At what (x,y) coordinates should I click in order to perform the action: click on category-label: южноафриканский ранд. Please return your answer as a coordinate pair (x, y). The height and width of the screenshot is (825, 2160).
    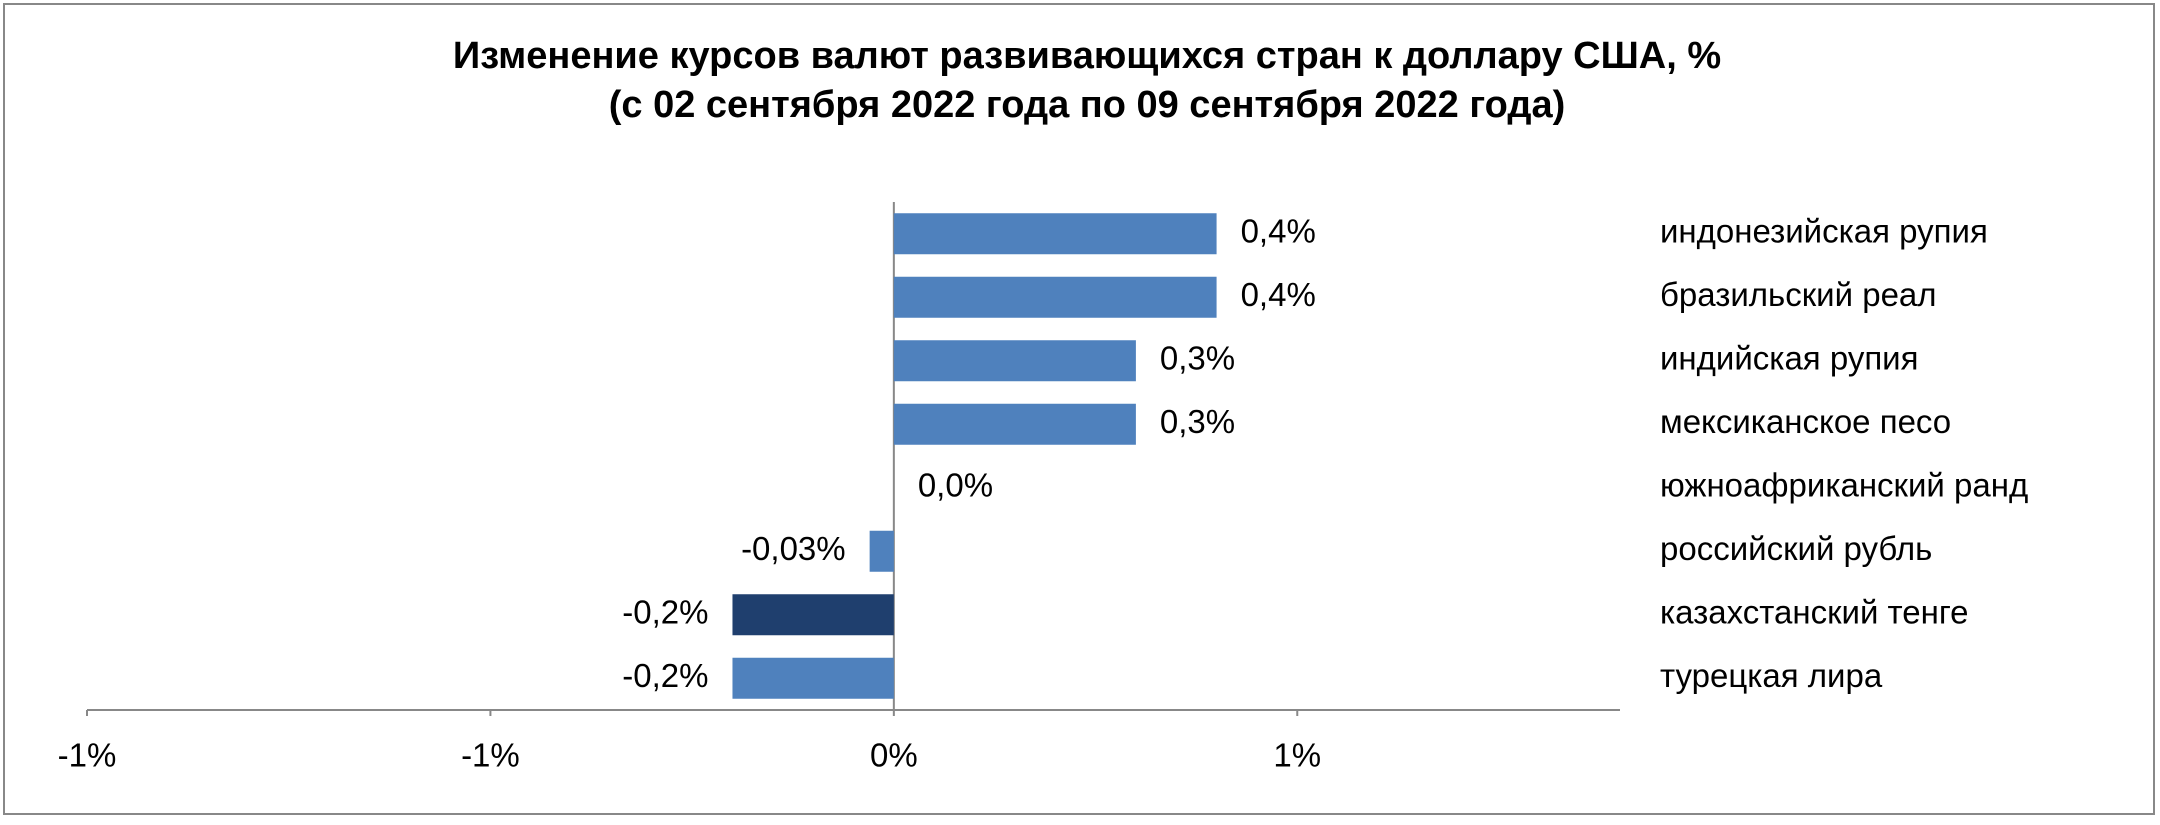
    Looking at the image, I should click on (1844, 484).